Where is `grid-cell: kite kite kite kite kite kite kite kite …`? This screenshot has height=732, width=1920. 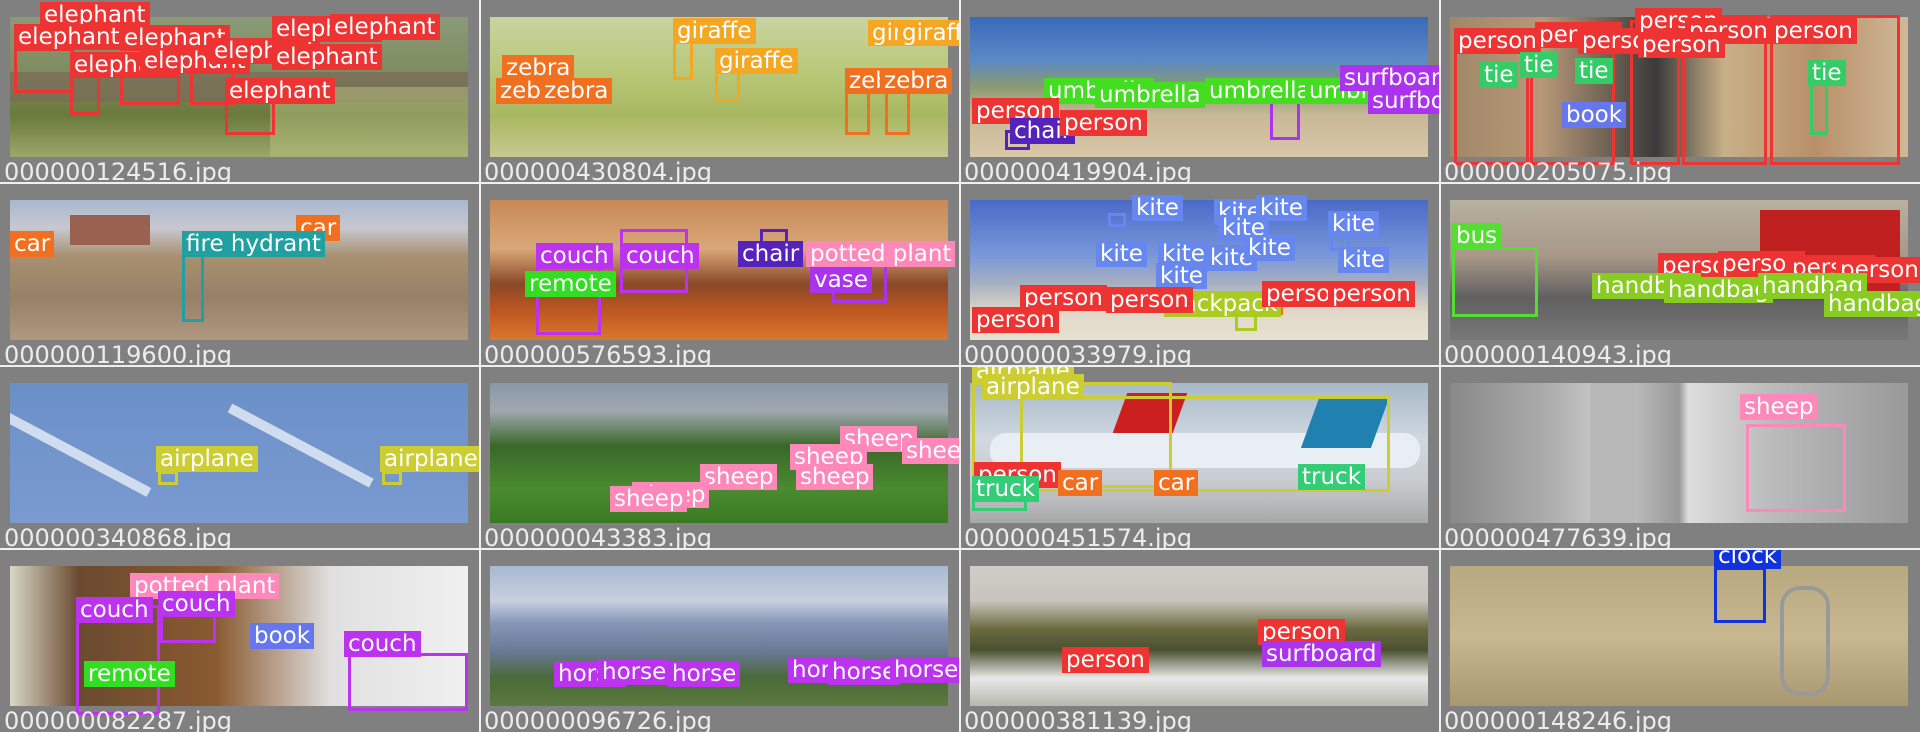 grid-cell: kite kite kite kite kite kite kite kite … is located at coordinates (1200, 274).